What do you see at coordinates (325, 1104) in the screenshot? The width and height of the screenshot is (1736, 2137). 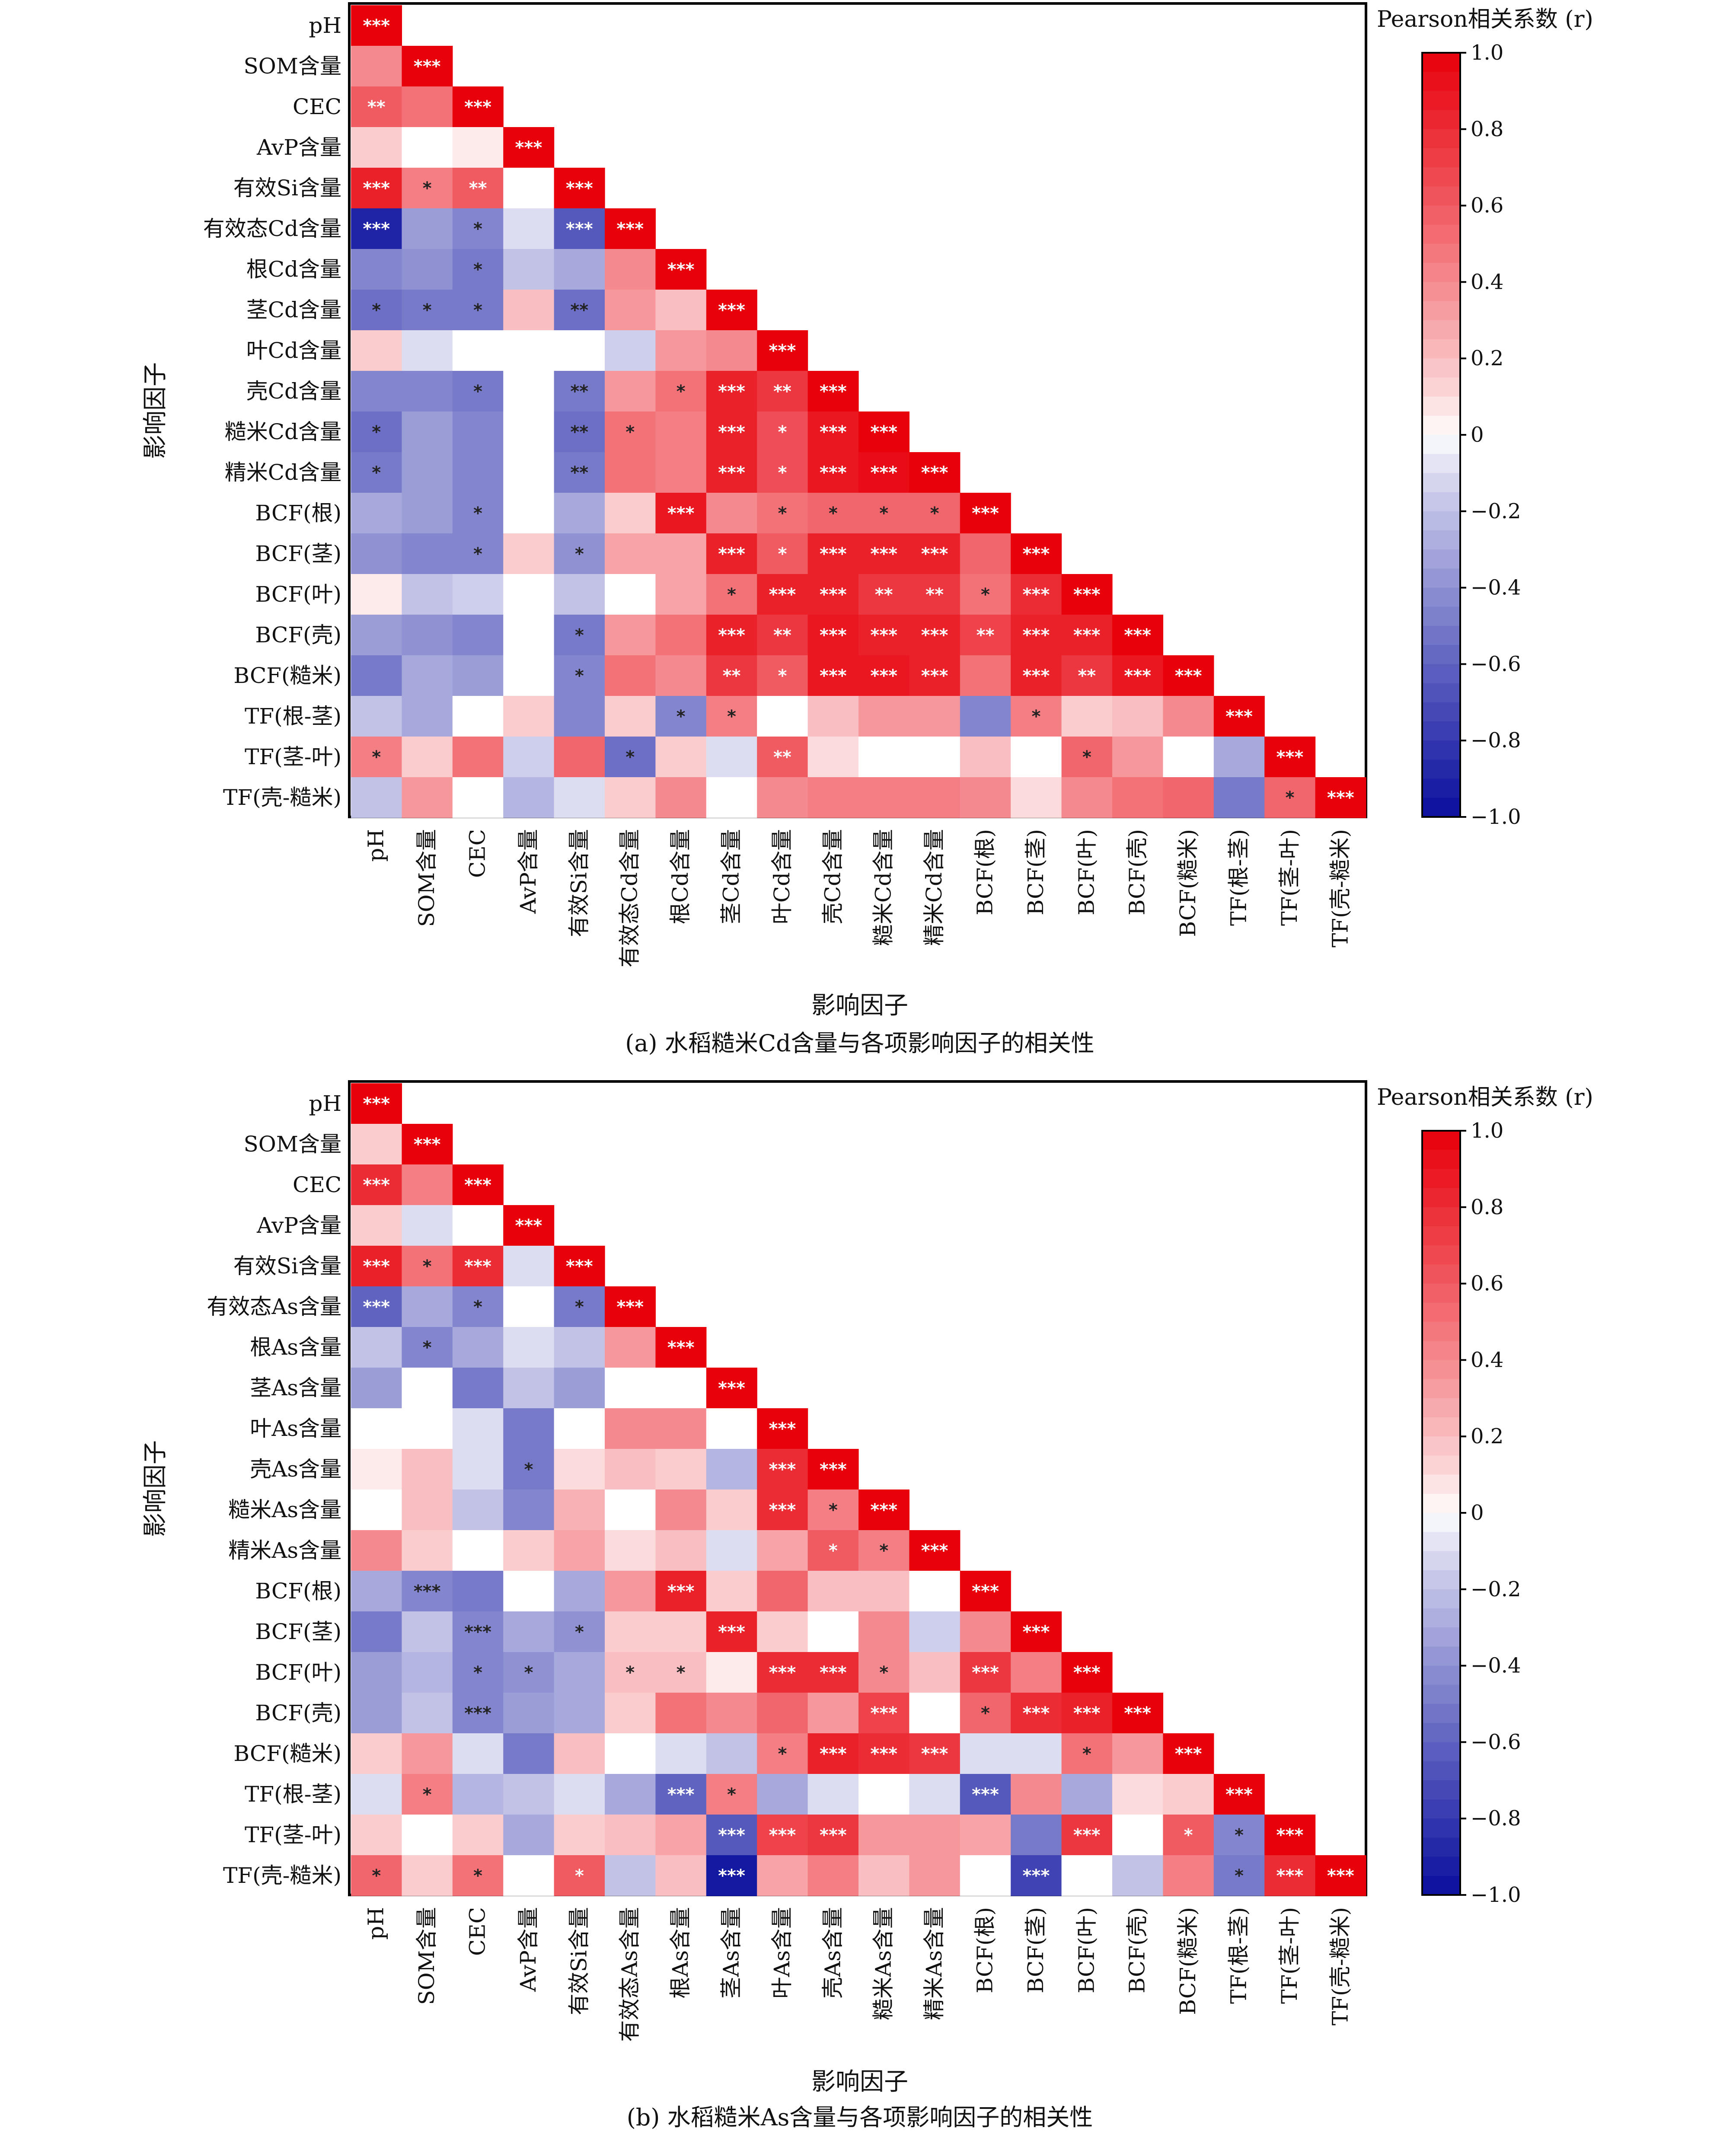 I see `row-label: pH` at bounding box center [325, 1104].